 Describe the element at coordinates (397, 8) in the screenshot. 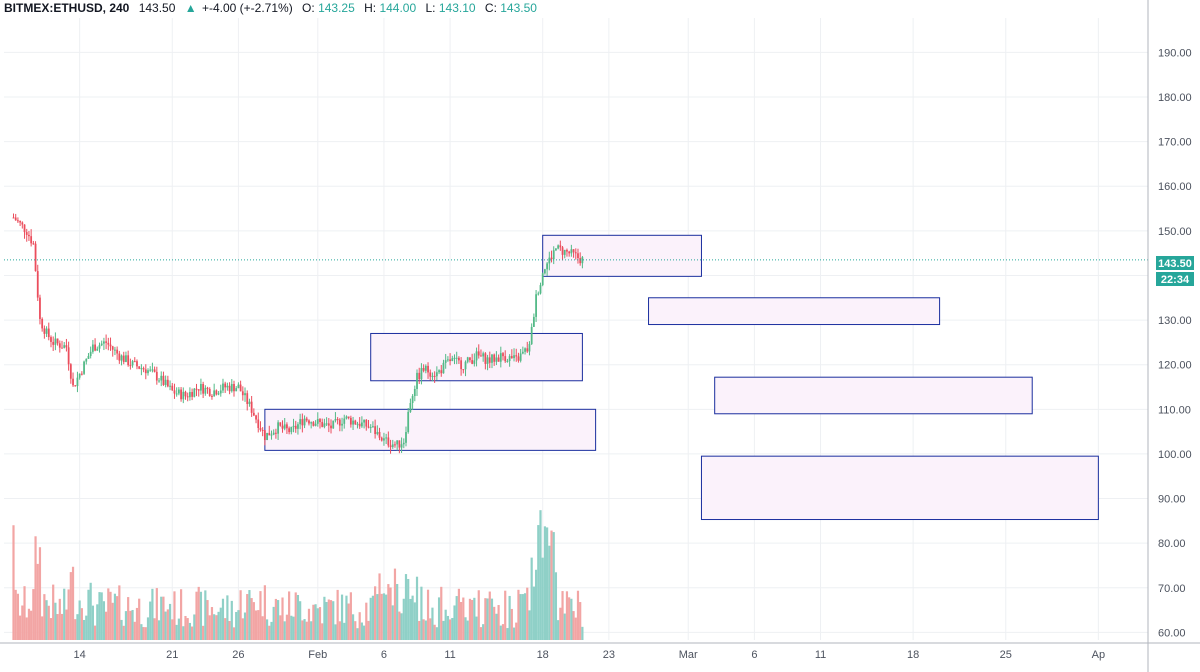

I see `high-value: 144.00` at that location.